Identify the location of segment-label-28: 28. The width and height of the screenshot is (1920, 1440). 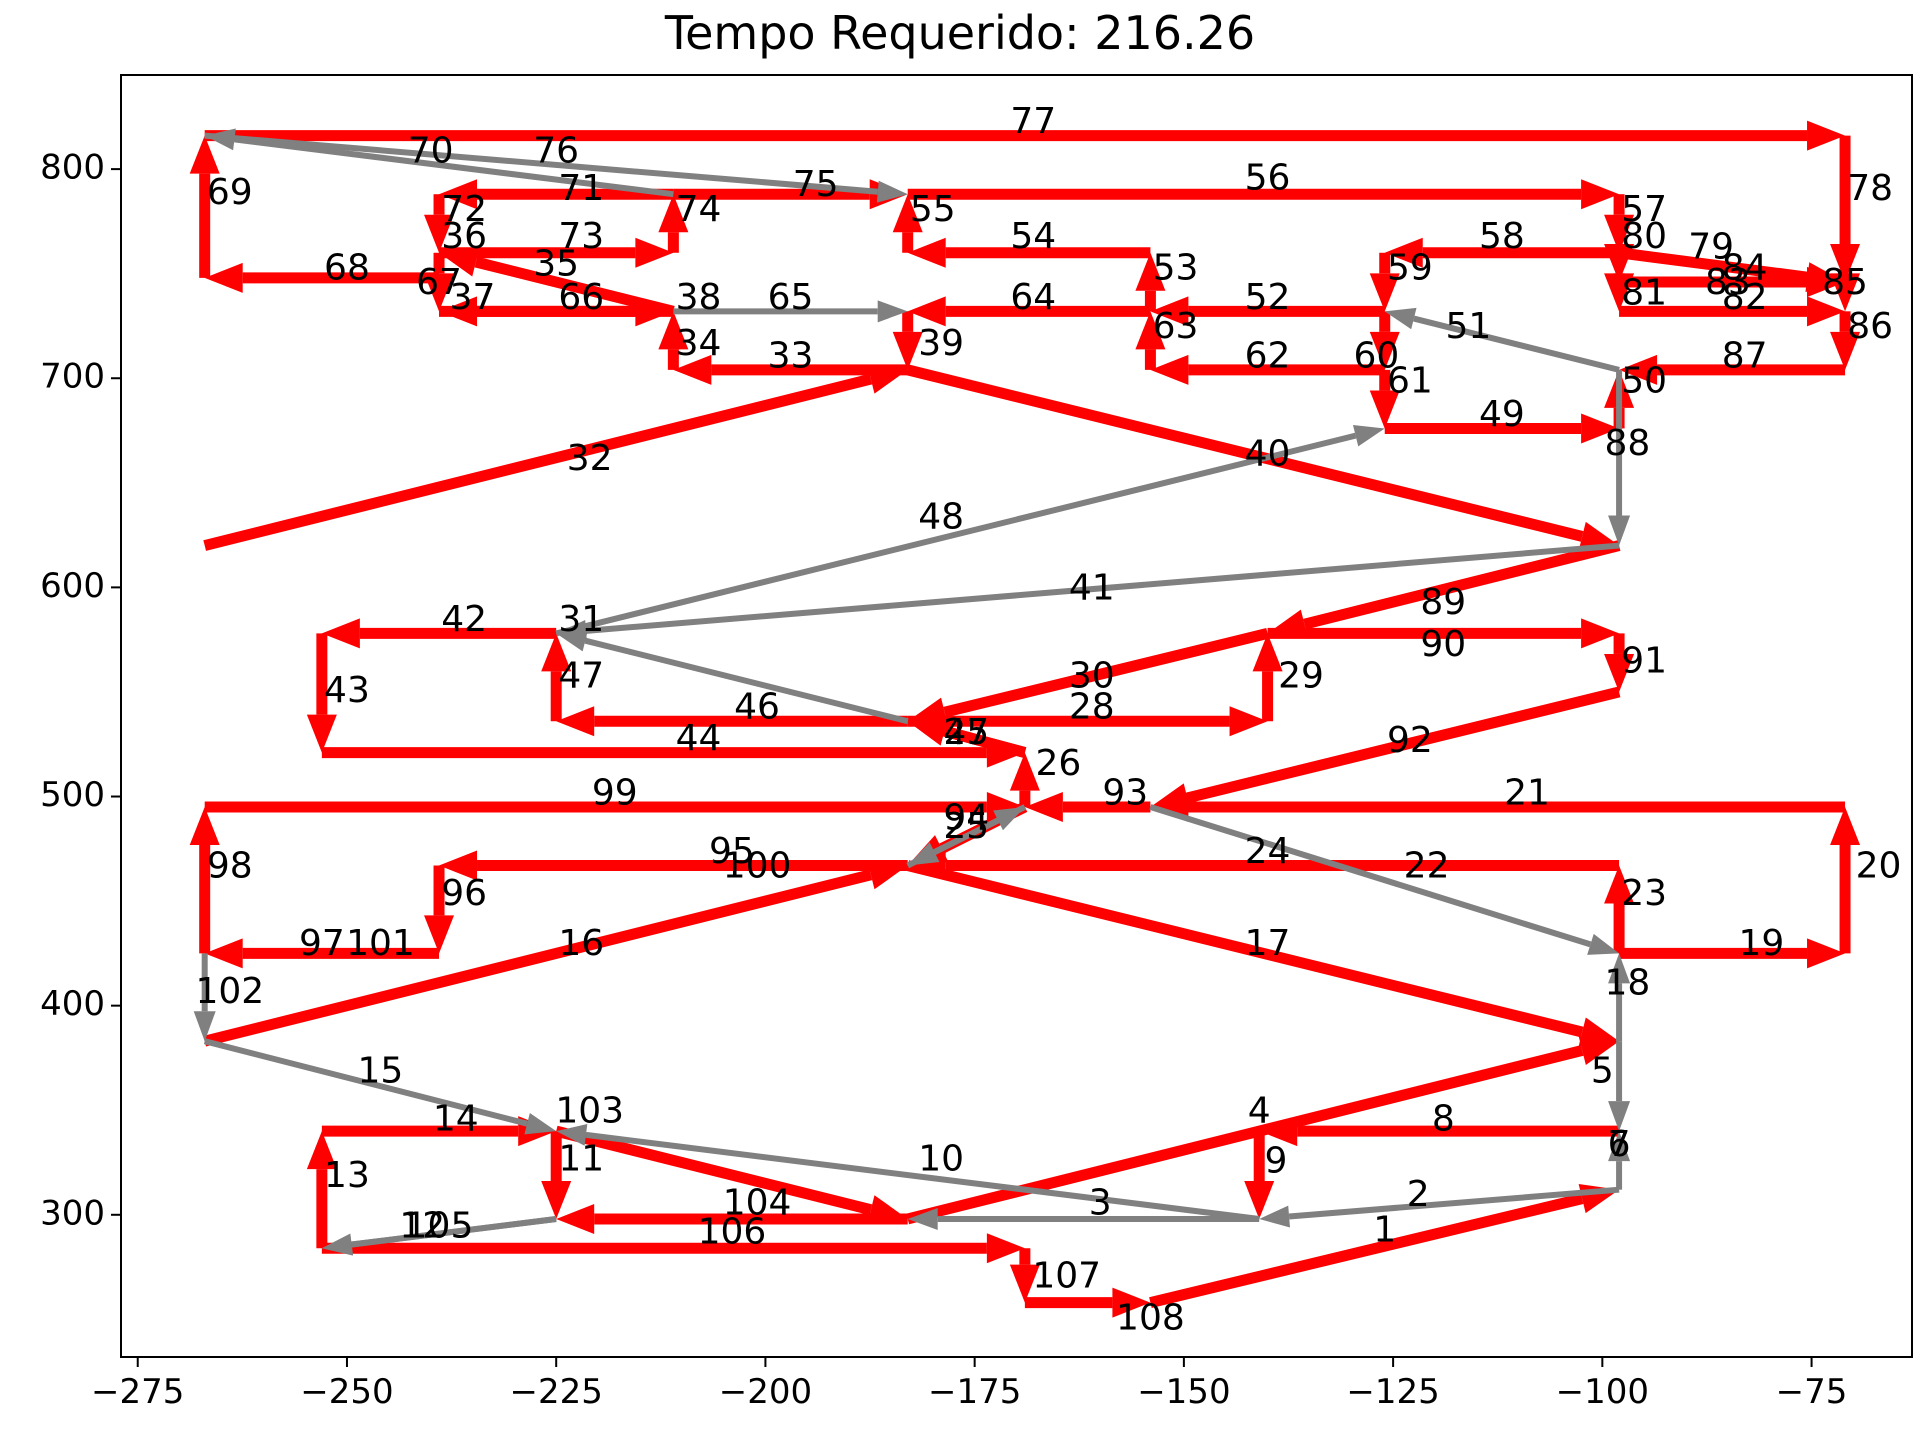
(1092, 707).